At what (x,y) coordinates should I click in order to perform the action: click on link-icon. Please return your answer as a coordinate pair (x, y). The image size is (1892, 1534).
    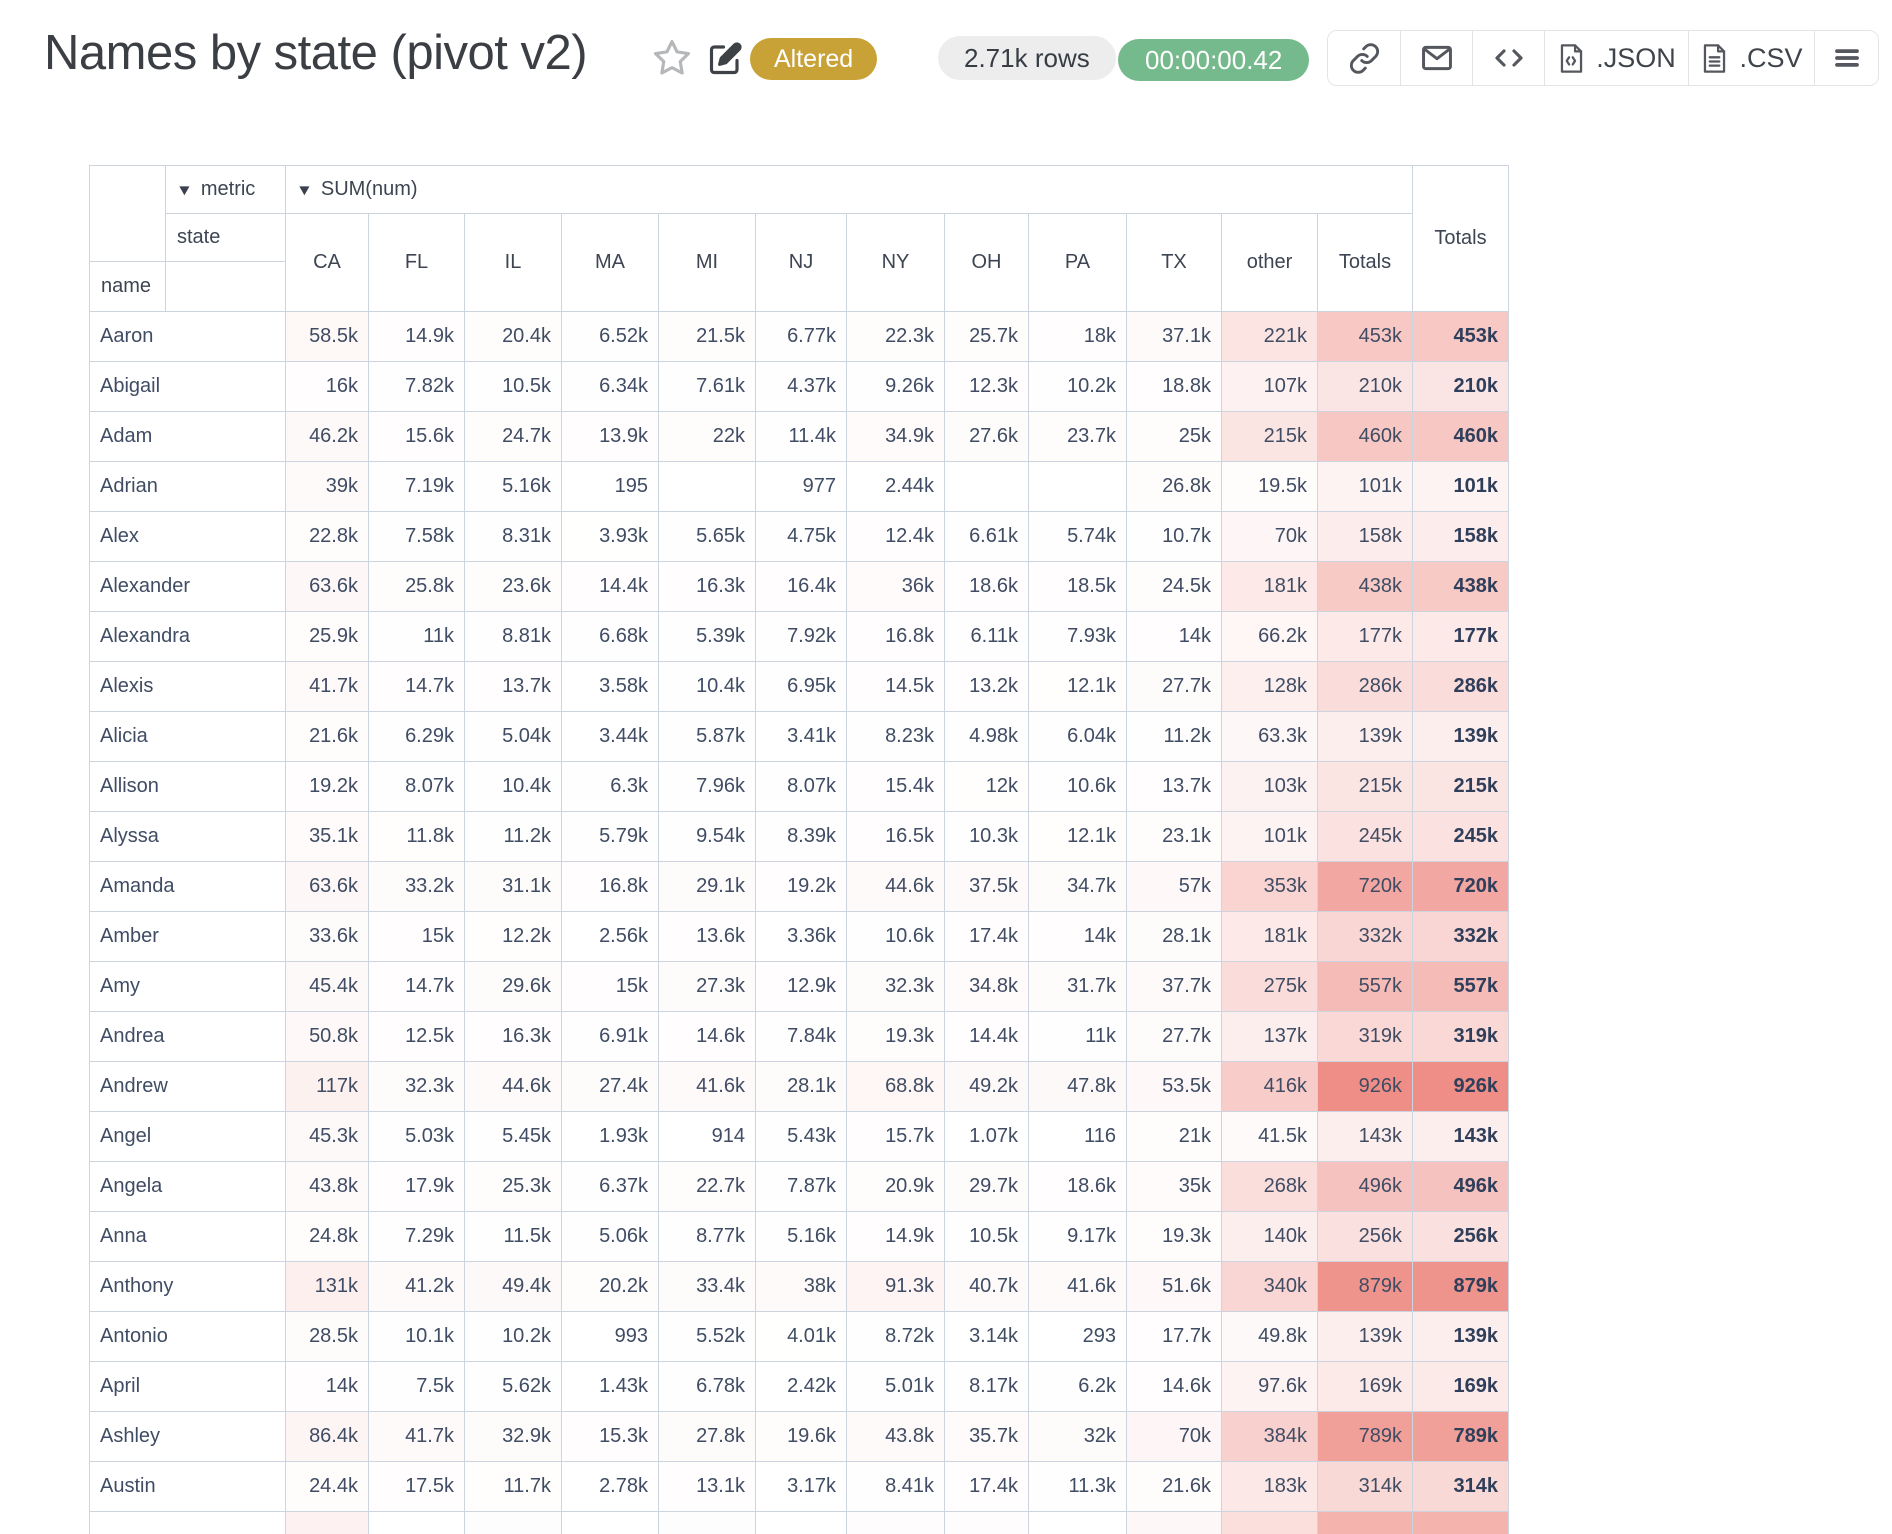
    Looking at the image, I should click on (1364, 58).